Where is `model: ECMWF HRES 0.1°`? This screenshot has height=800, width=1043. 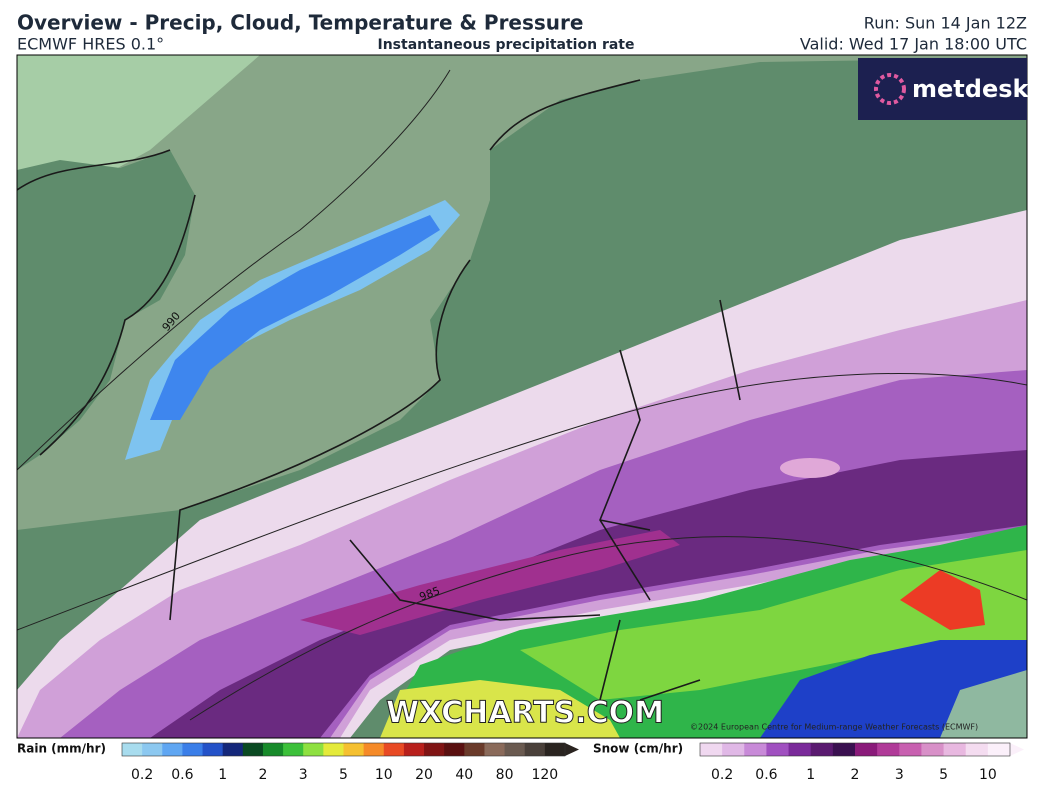
model: ECMWF HRES 0.1° is located at coordinates (90, 44).